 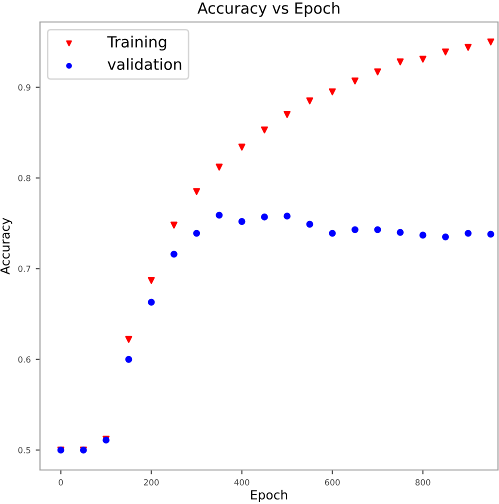 What do you see at coordinates (242, 482) in the screenshot?
I see `x-tick-label: 400` at bounding box center [242, 482].